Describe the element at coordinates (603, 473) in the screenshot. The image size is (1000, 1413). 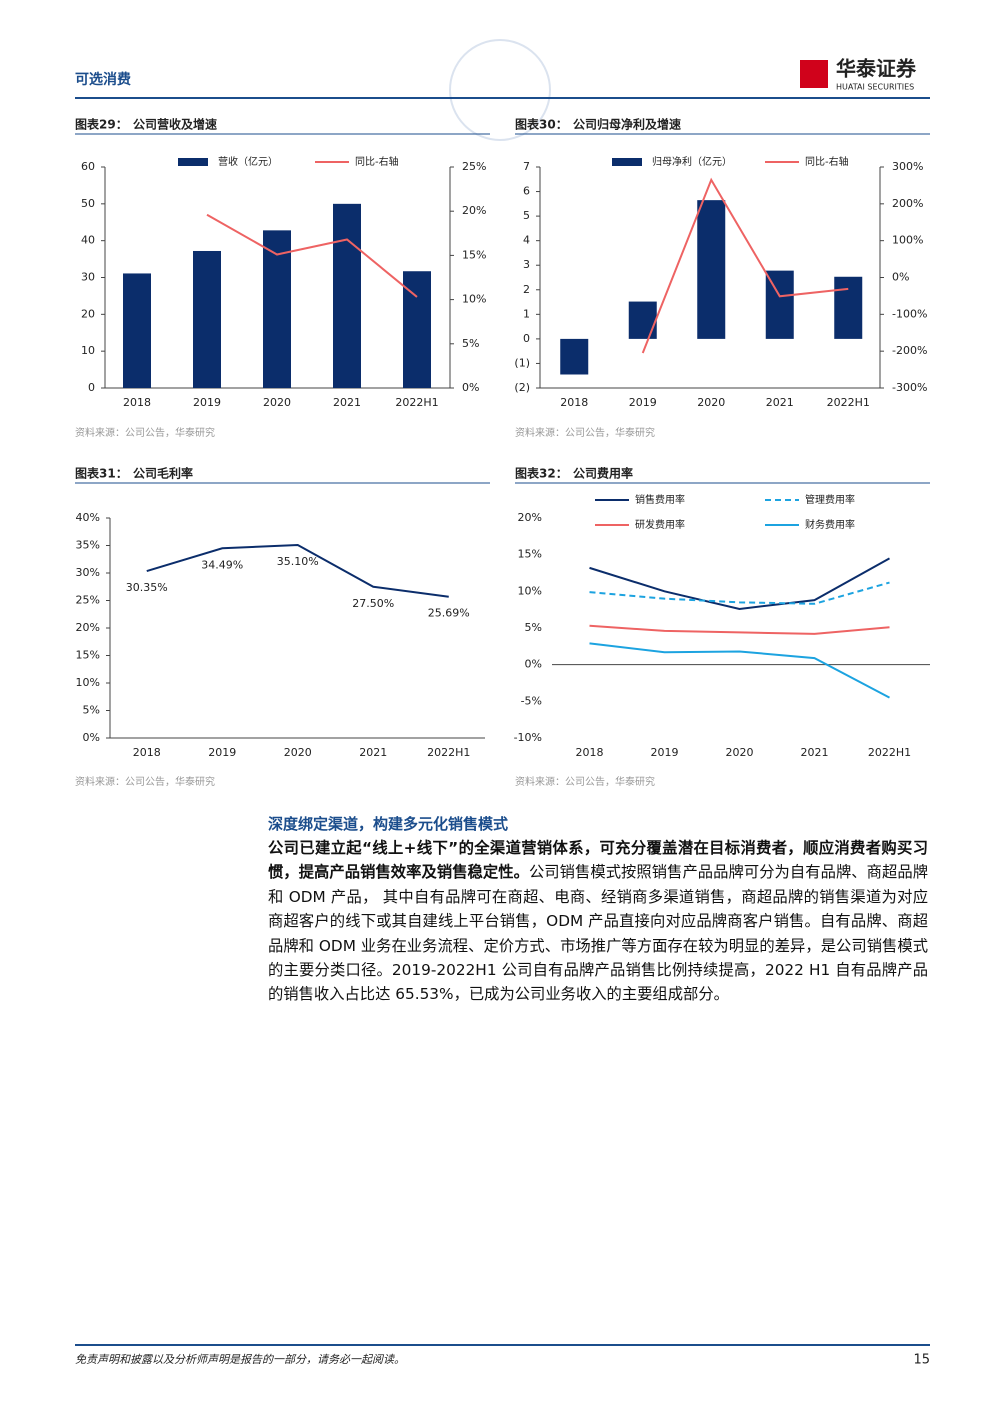
I see `figure-title: 公司费用率` at that location.